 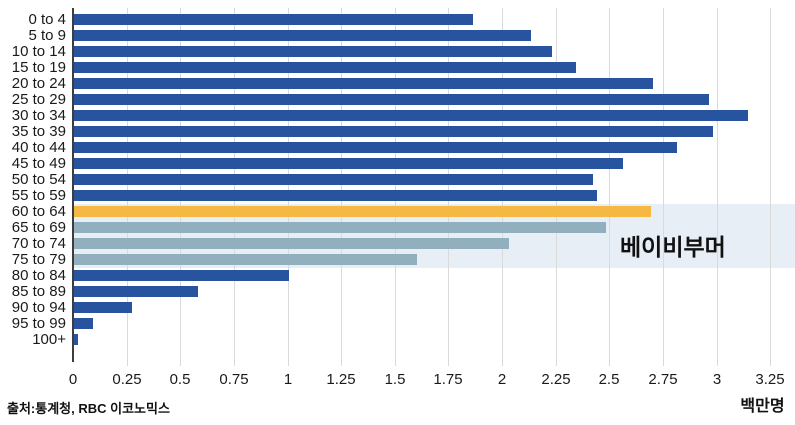 What do you see at coordinates (38, 163) in the screenshot?
I see `y-axis-label: 45 to 49` at bounding box center [38, 163].